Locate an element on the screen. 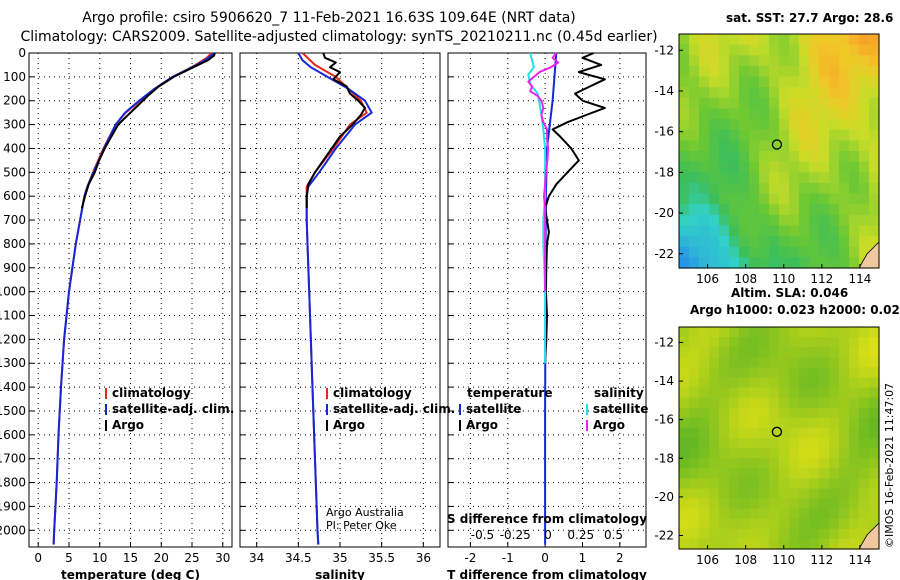  annotation-text: PI: Peter Oke is located at coordinates (361, 525).